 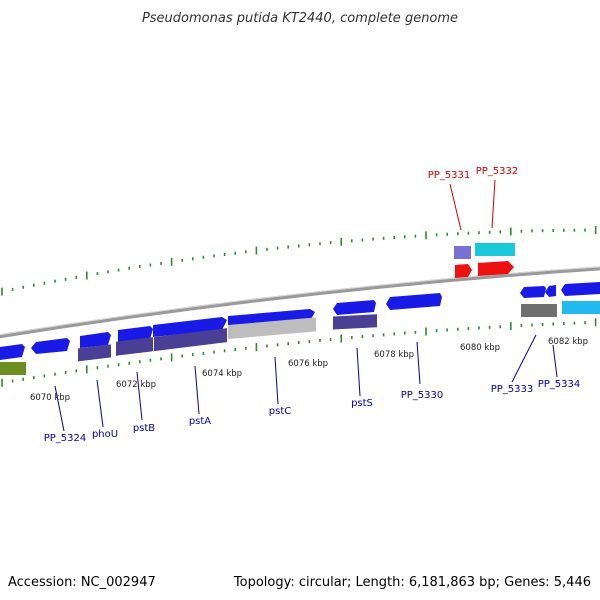 What do you see at coordinates (496, 268) in the screenshot?
I see `gene-arrow-PP_5332-red` at bounding box center [496, 268].